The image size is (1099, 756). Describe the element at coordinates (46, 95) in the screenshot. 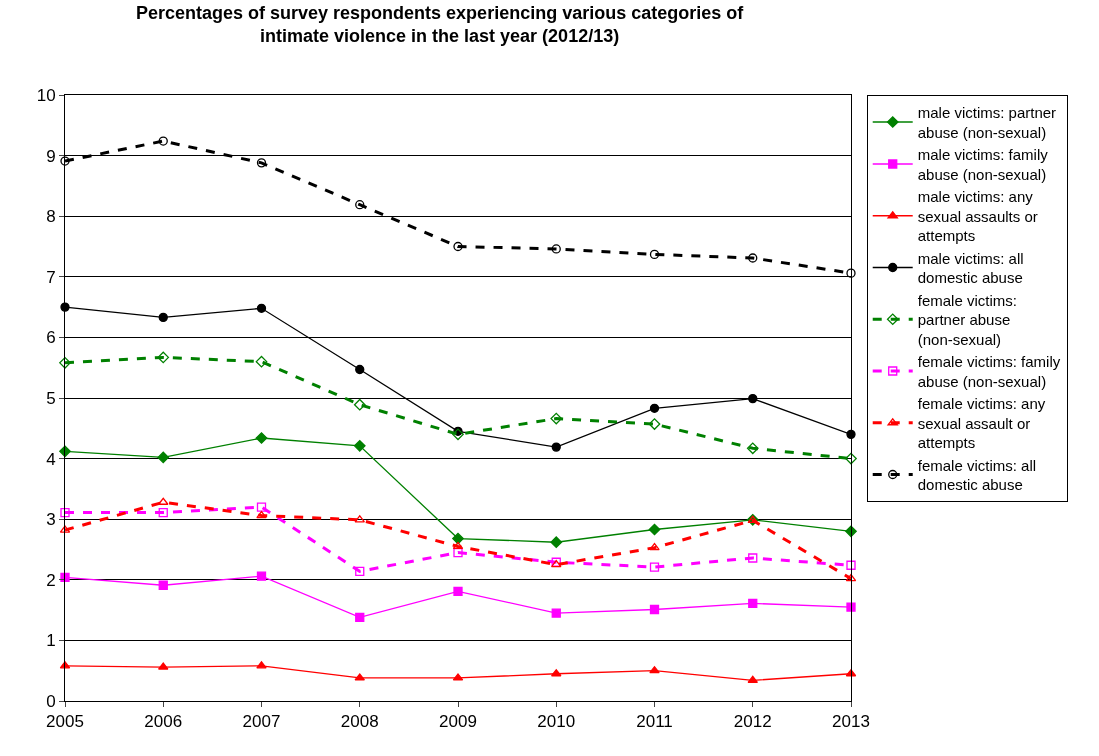

I see `y-tick-label: 10` at that location.